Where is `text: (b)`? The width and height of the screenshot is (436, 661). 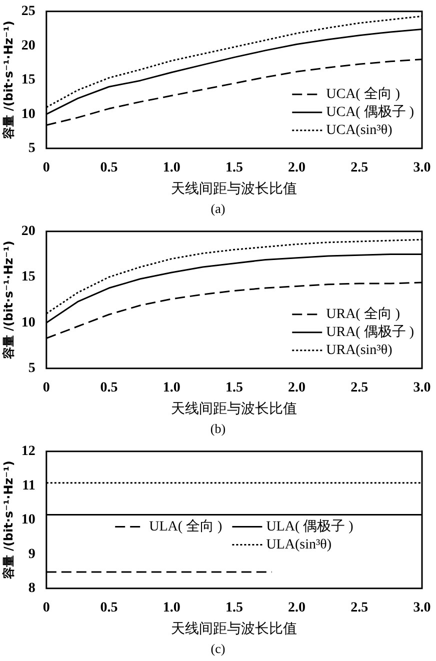
text: (b) is located at coordinates (218, 429).